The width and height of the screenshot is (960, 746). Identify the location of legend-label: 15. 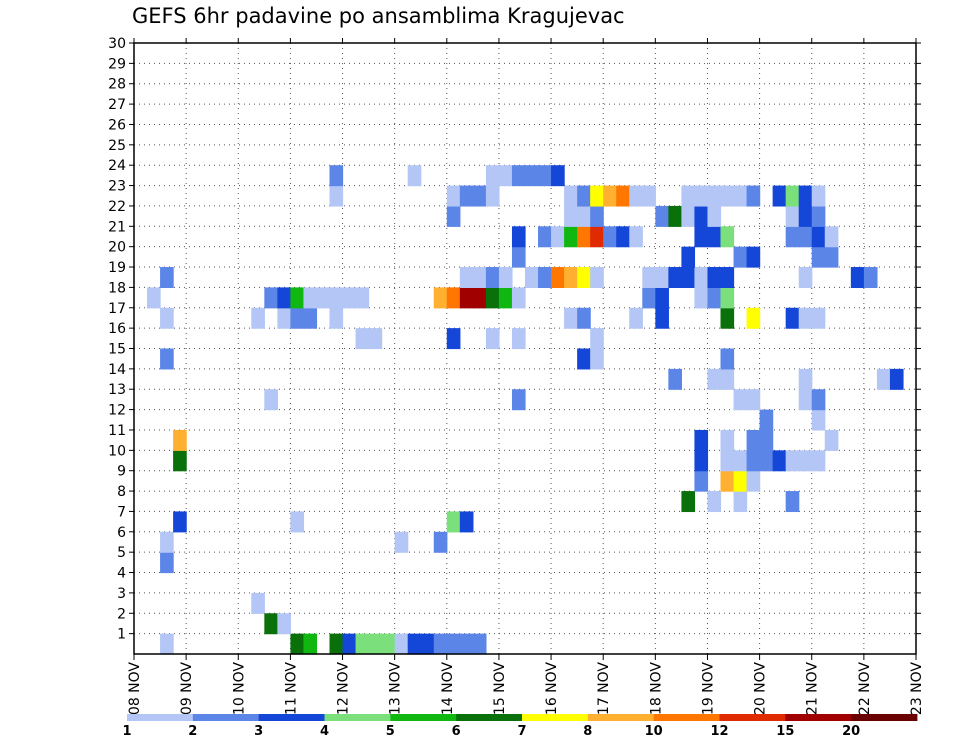
(785, 731).